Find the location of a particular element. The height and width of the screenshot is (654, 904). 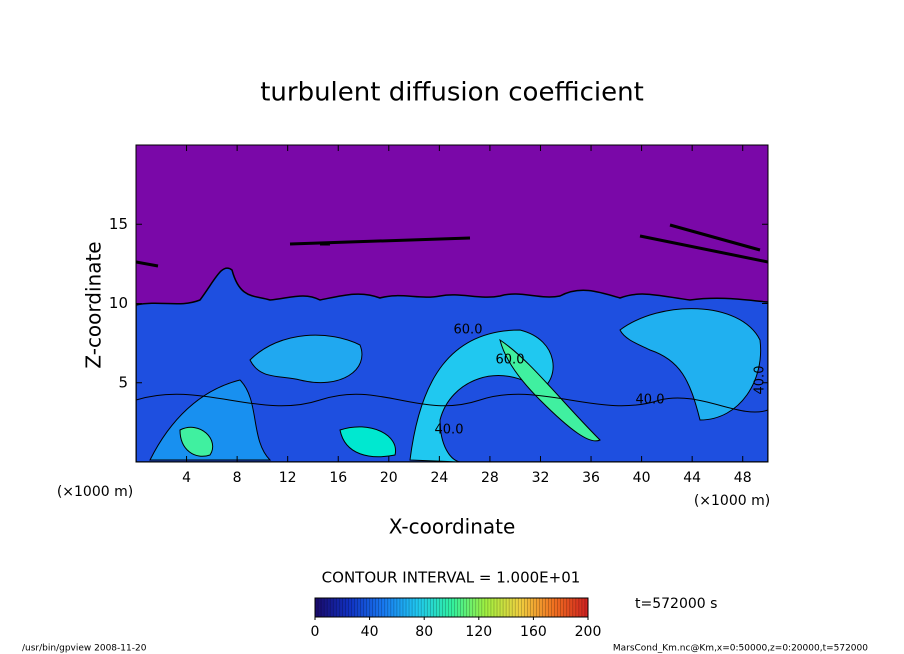

colorbar-tick-label: 200 is located at coordinates (588, 632).